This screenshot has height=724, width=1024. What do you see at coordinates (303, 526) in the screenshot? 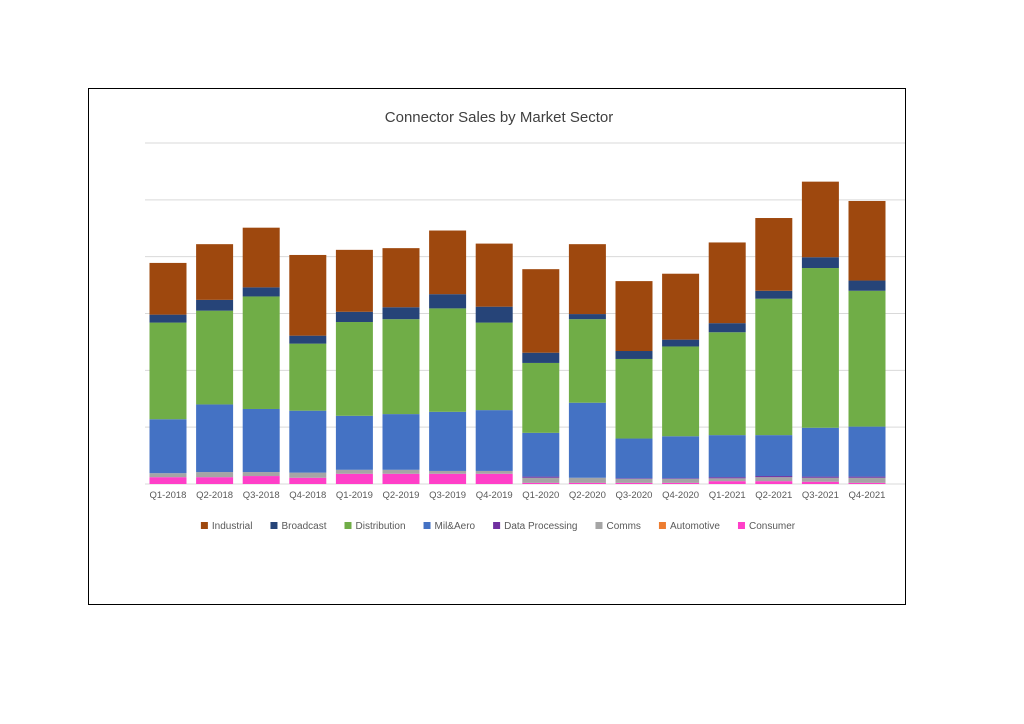
I see `legend-label: Broadcast` at bounding box center [303, 526].